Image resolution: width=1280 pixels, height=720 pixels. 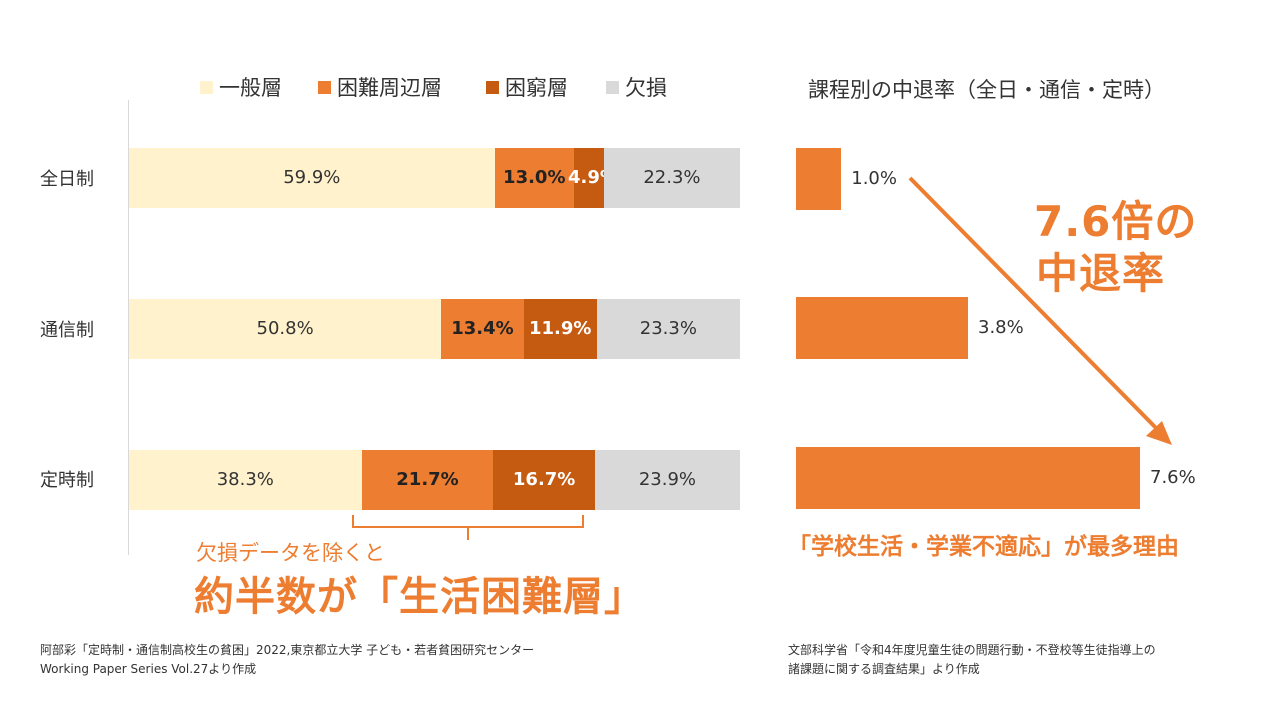 What do you see at coordinates (972, 650) in the screenshot?
I see `source-right-line1: 文部科学省「令和4年度児童生徒の問題行動・不登校等生徒指導上の` at bounding box center [972, 650].